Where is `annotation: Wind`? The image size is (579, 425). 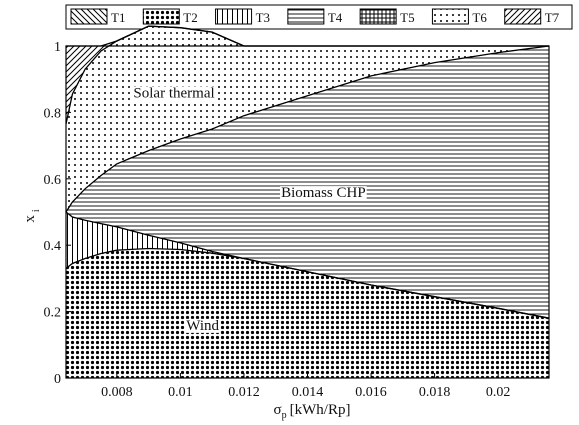
annotation: Wind is located at coordinates (203, 326).